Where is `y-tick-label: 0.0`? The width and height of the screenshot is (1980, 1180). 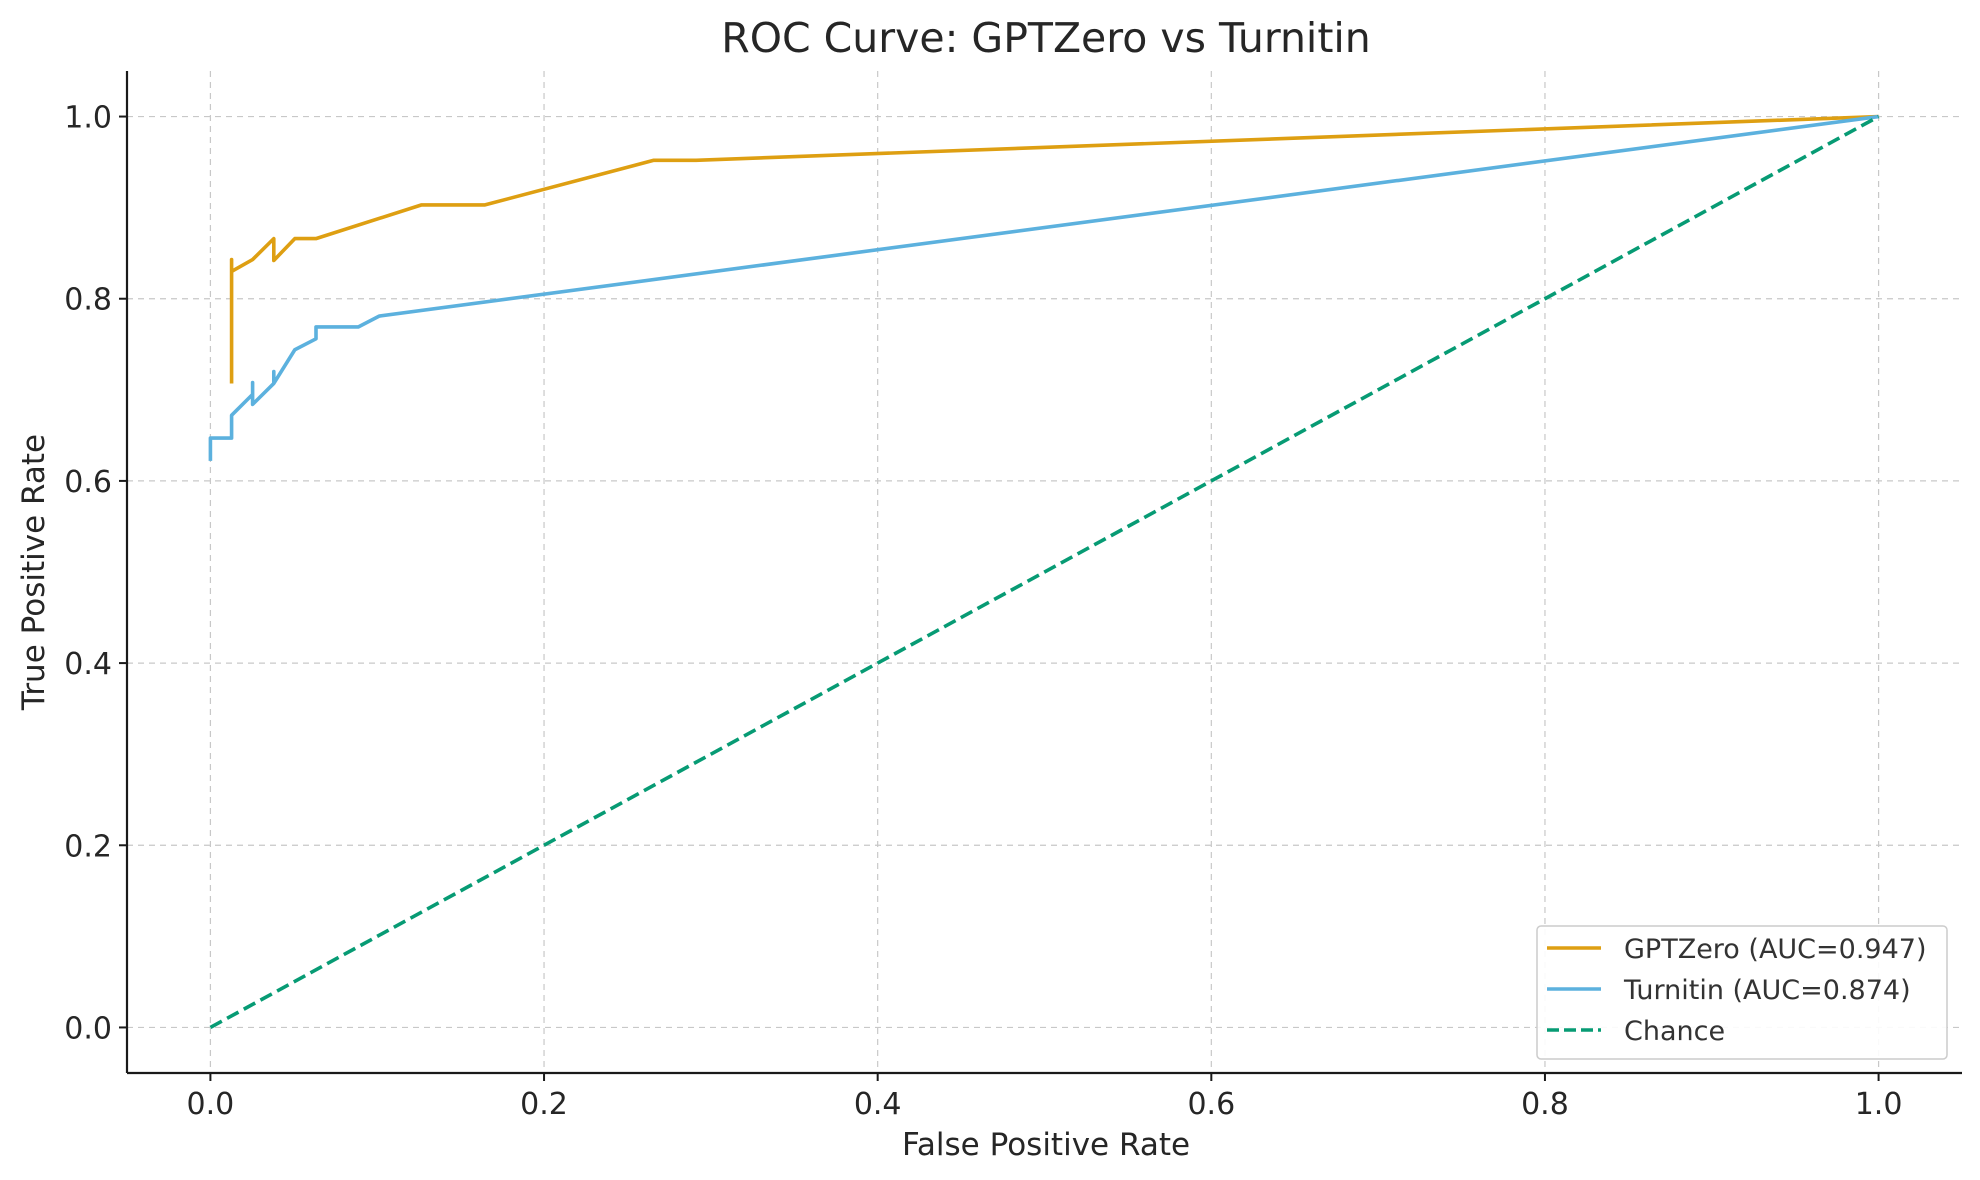
y-tick-label: 0.0 is located at coordinates (88, 1028).